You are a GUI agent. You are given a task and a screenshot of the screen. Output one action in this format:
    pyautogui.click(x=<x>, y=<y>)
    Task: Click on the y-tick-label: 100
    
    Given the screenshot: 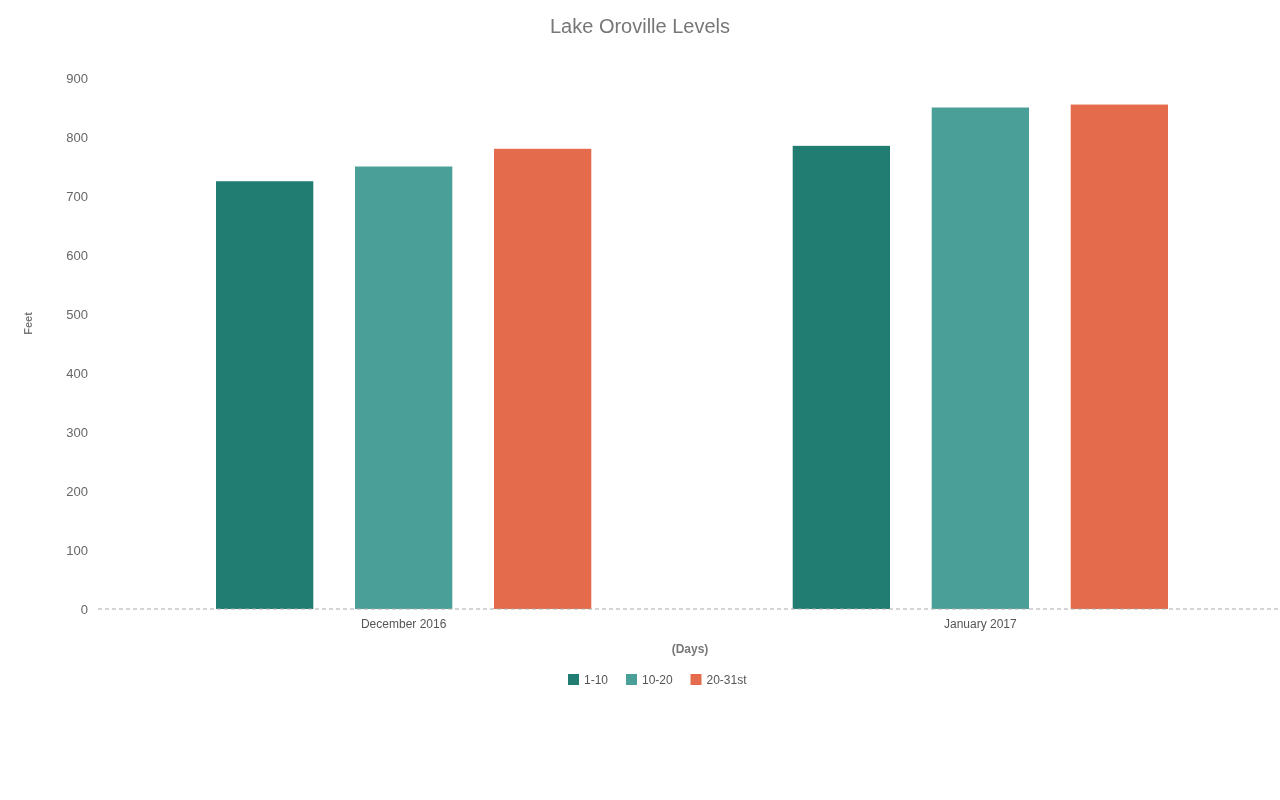 What is the action you would take?
    pyautogui.click(x=77, y=550)
    